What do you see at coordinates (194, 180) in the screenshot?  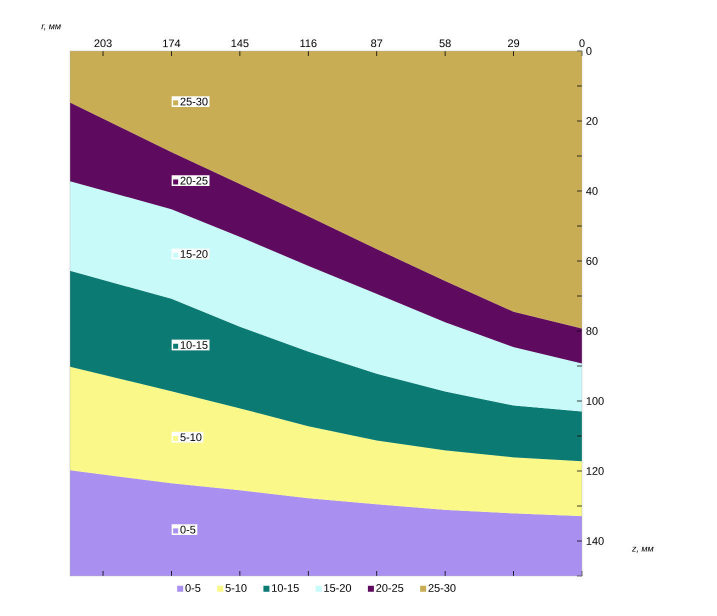 I see `legend-label: 20-25` at bounding box center [194, 180].